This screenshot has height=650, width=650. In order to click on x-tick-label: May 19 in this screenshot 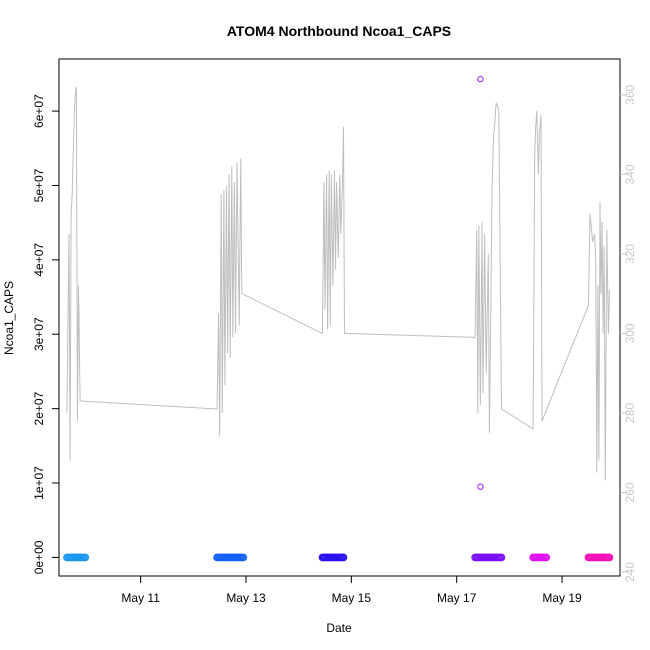, I will do `click(562, 598)`.